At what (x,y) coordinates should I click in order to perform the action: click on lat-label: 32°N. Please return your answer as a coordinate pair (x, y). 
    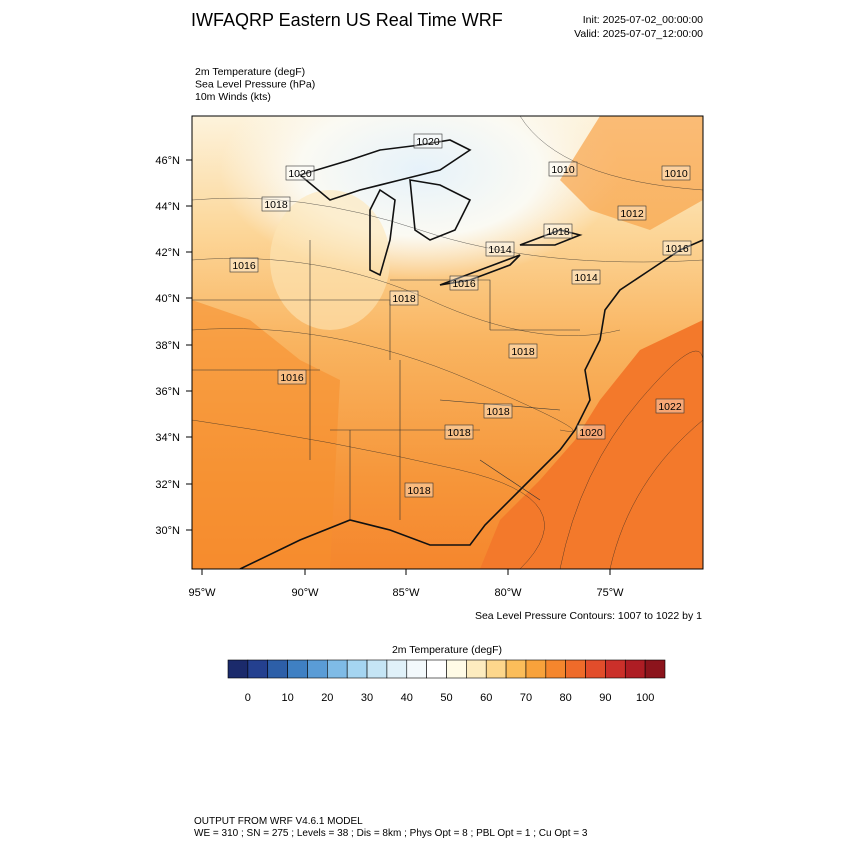
    Looking at the image, I should click on (167, 485).